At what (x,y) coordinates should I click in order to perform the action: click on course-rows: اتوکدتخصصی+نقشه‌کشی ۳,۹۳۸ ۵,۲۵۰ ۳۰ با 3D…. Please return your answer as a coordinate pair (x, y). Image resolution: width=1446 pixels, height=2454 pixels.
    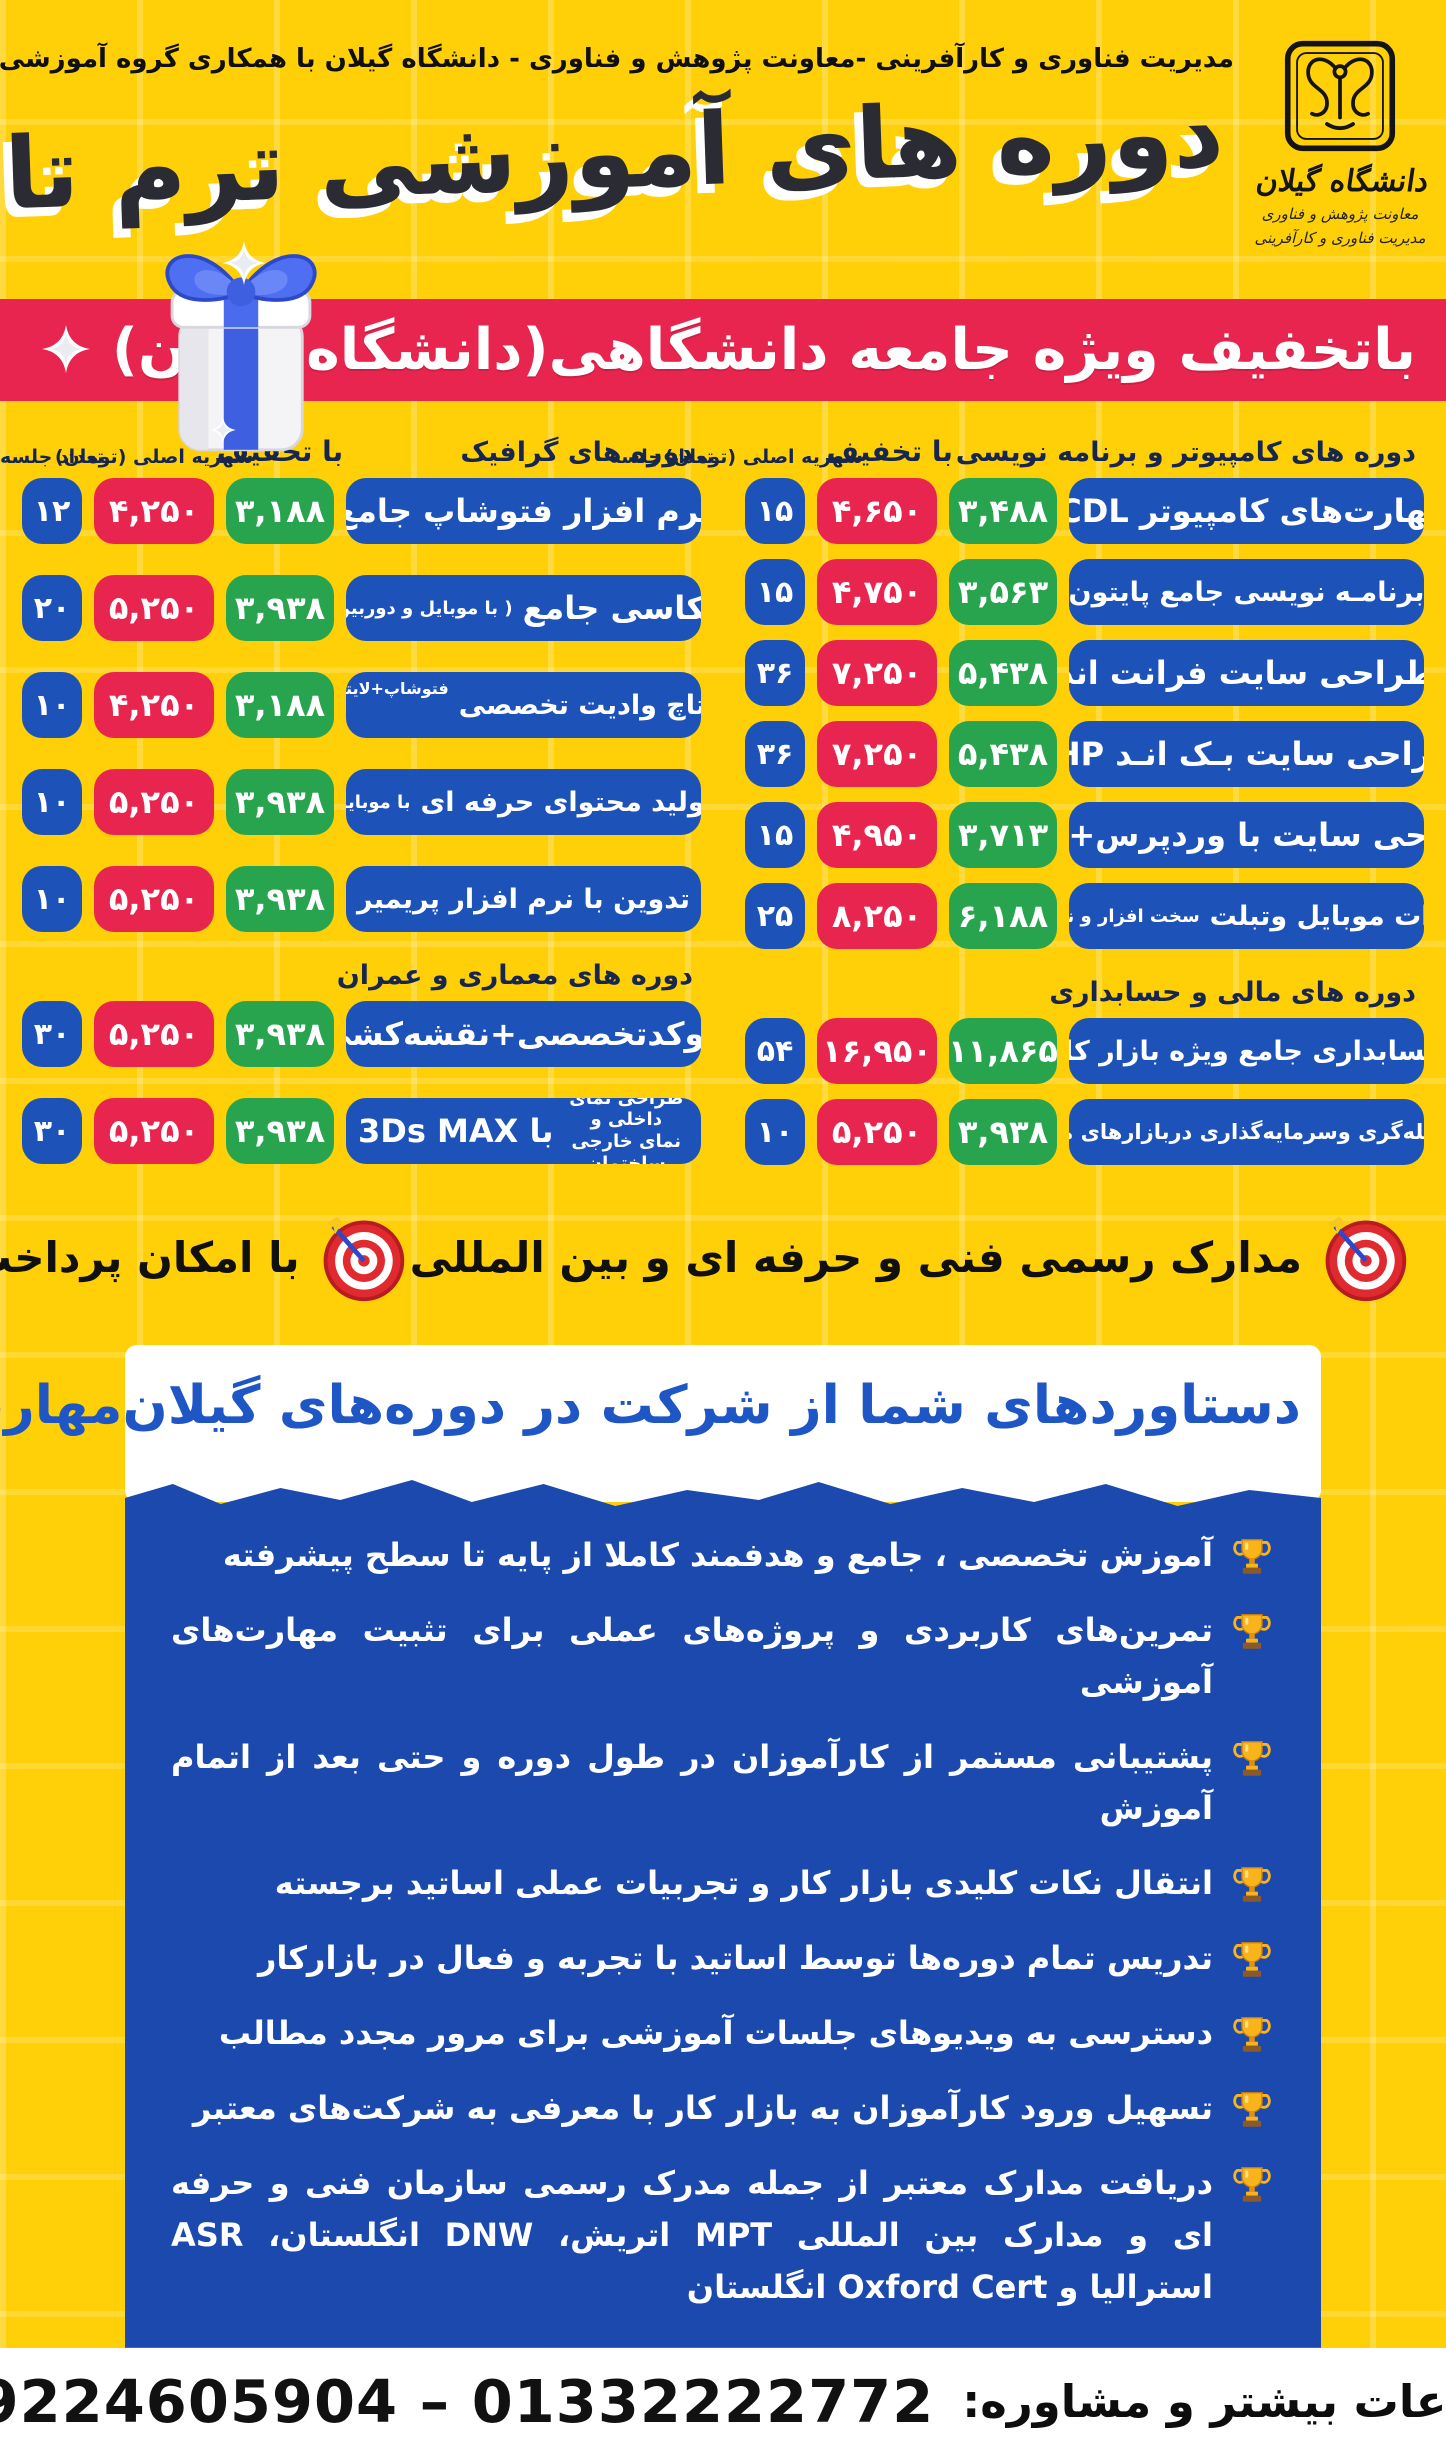
    Looking at the image, I should click on (361, 1082).